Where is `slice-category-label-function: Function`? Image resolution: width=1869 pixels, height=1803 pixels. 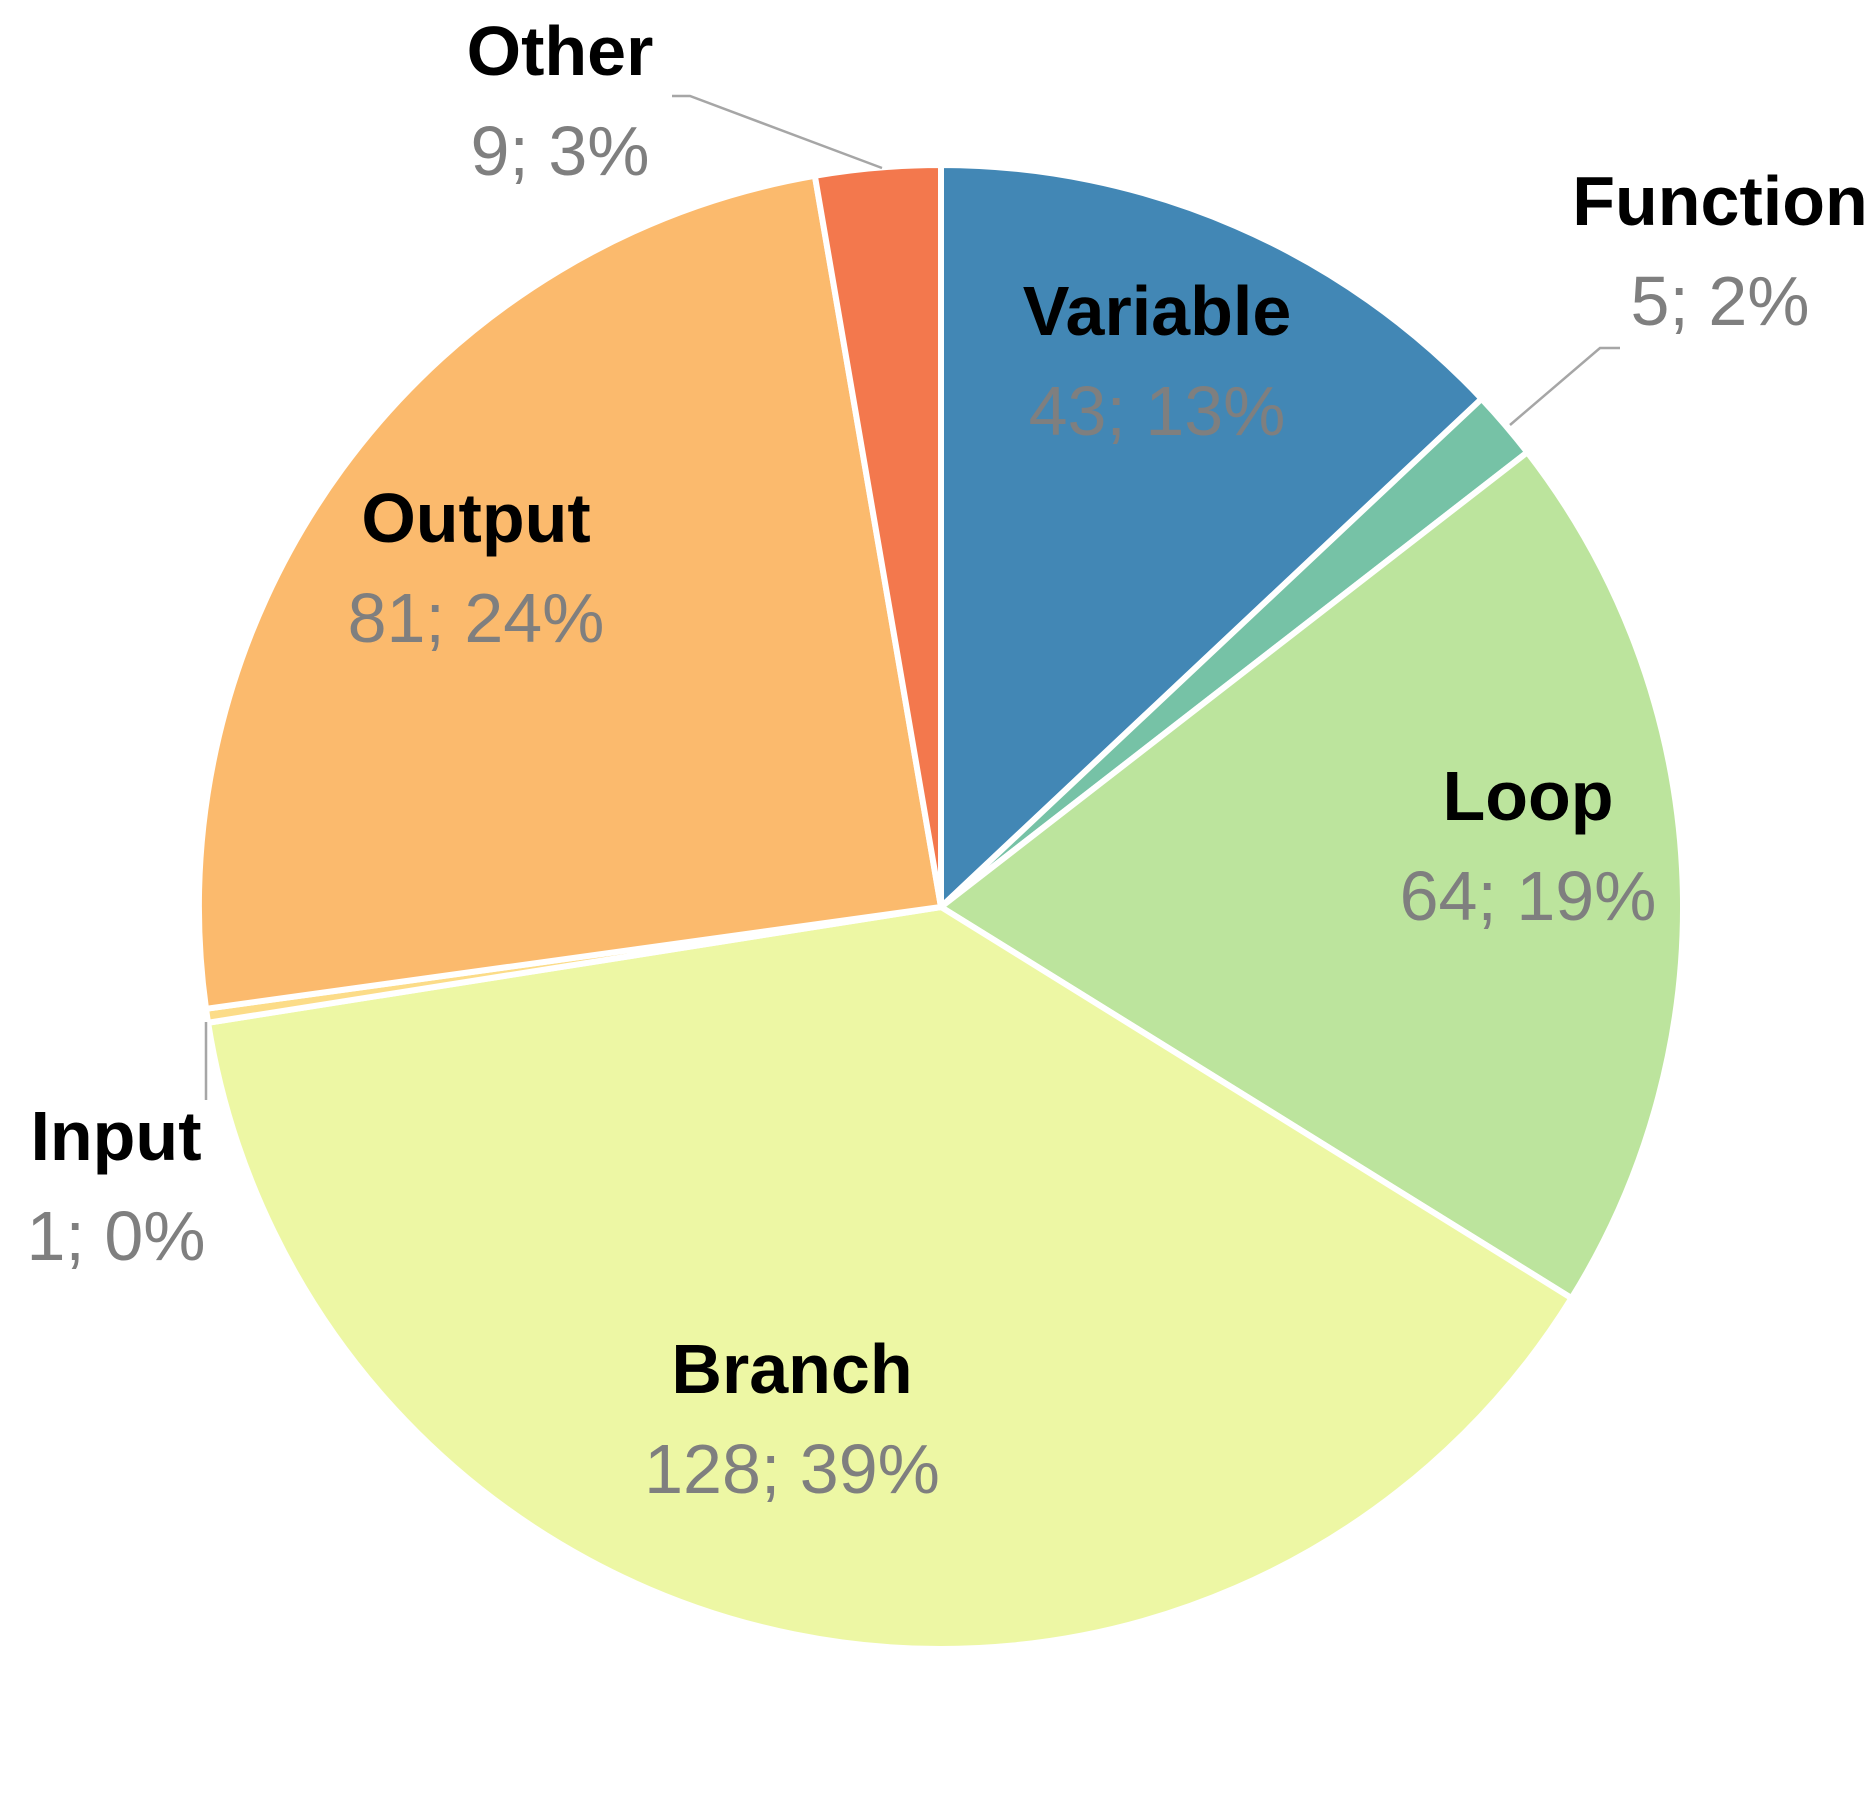 slice-category-label-function: Function is located at coordinates (1719, 201).